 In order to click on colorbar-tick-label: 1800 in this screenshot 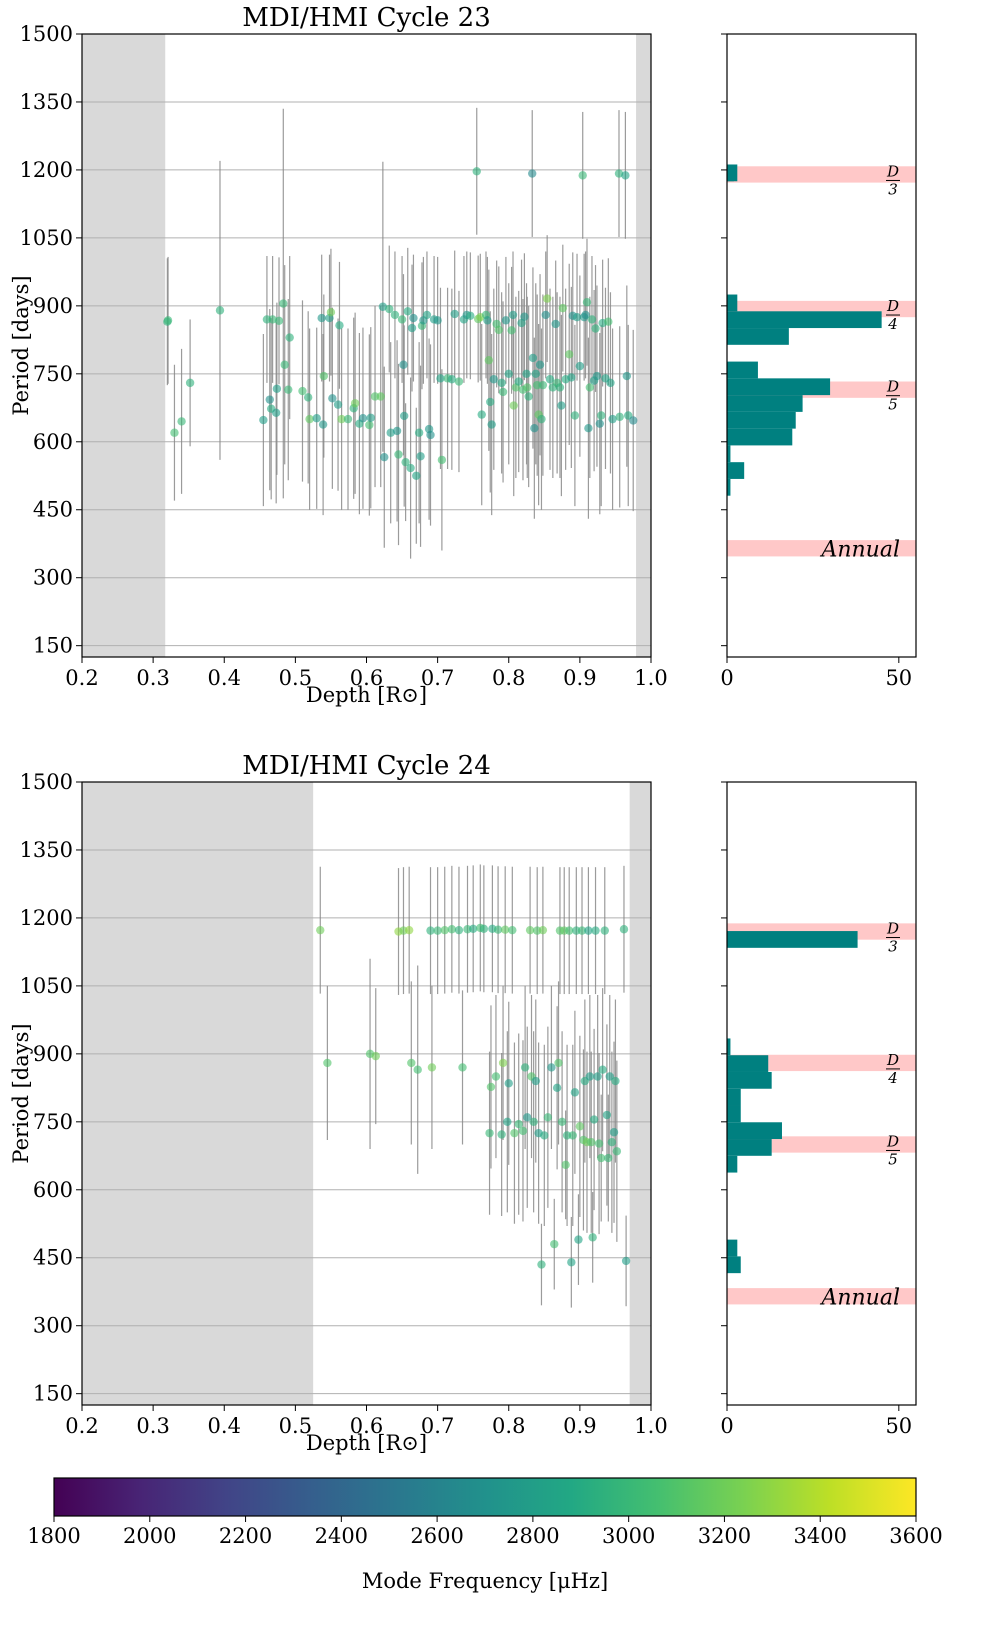, I will do `click(53, 1536)`.